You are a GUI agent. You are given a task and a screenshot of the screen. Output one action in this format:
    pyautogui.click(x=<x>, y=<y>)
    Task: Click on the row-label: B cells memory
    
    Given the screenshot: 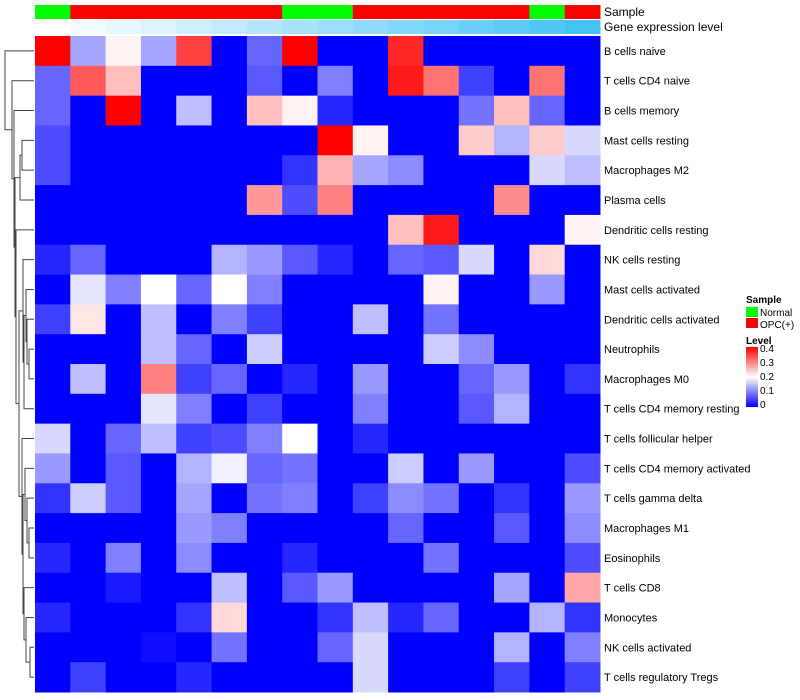 What is the action you would take?
    pyautogui.click(x=642, y=112)
    